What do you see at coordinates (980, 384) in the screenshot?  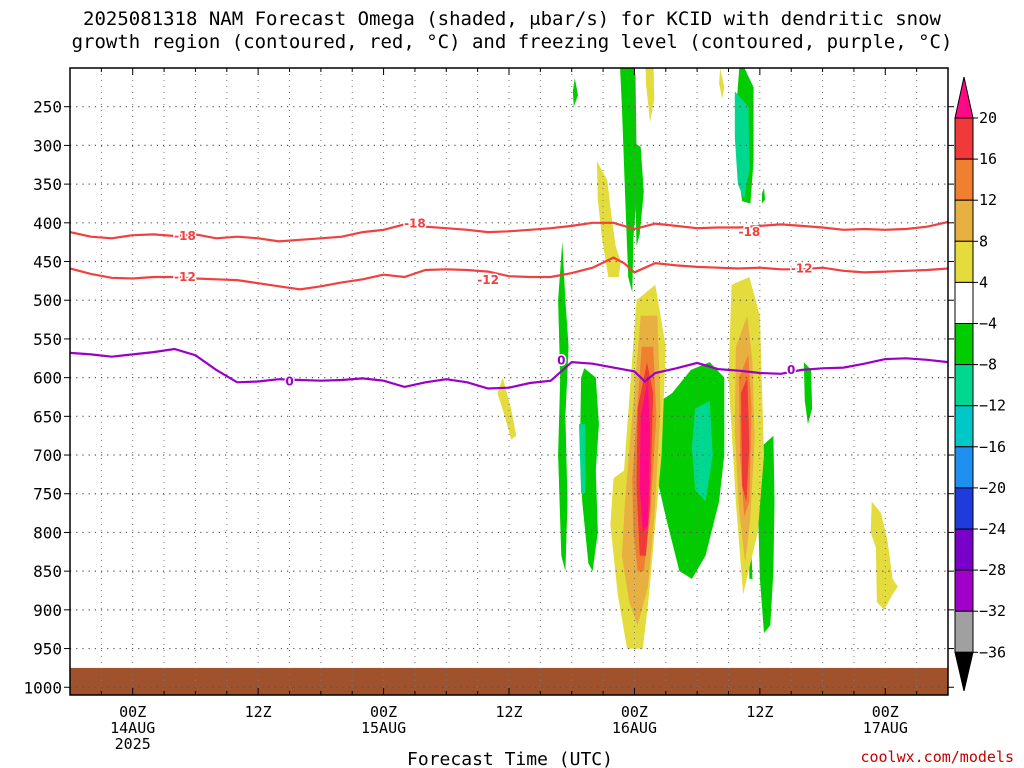 I see `colorbar-legend: 20 16 12 8 4 −4 −8 −12 −16 −20 −24 −28 −32 −36` at bounding box center [980, 384].